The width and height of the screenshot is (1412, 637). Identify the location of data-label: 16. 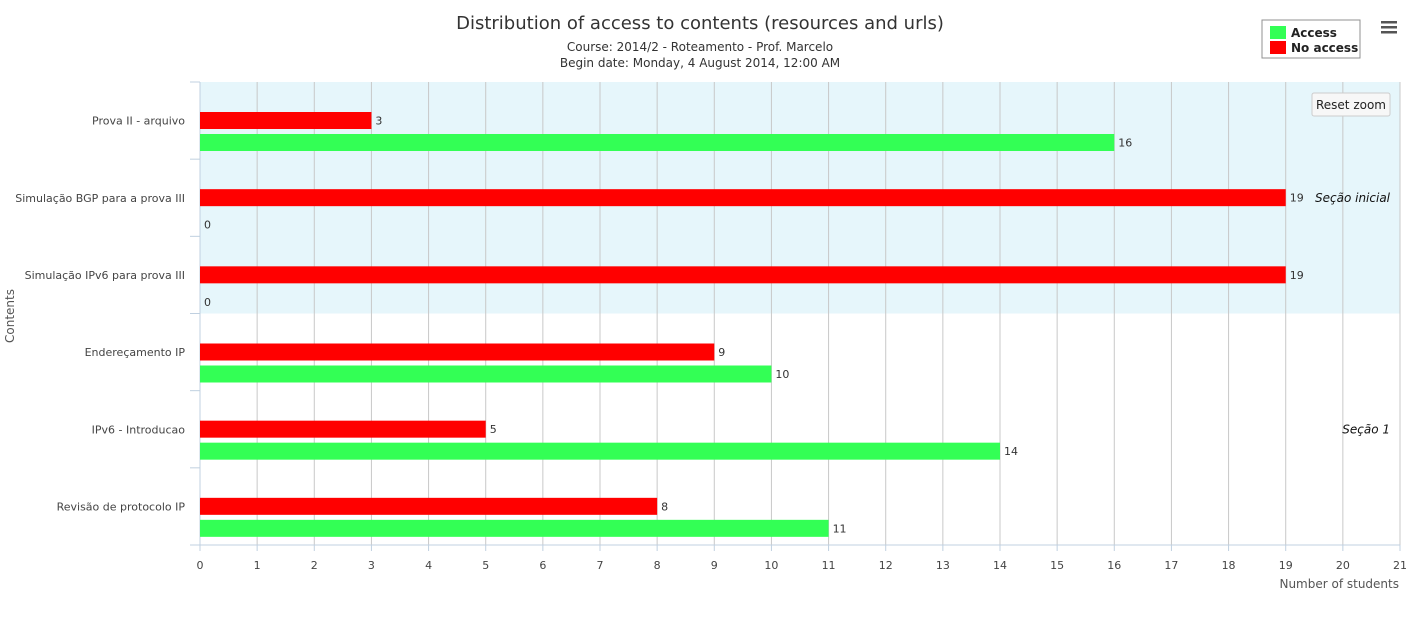
(1125, 143).